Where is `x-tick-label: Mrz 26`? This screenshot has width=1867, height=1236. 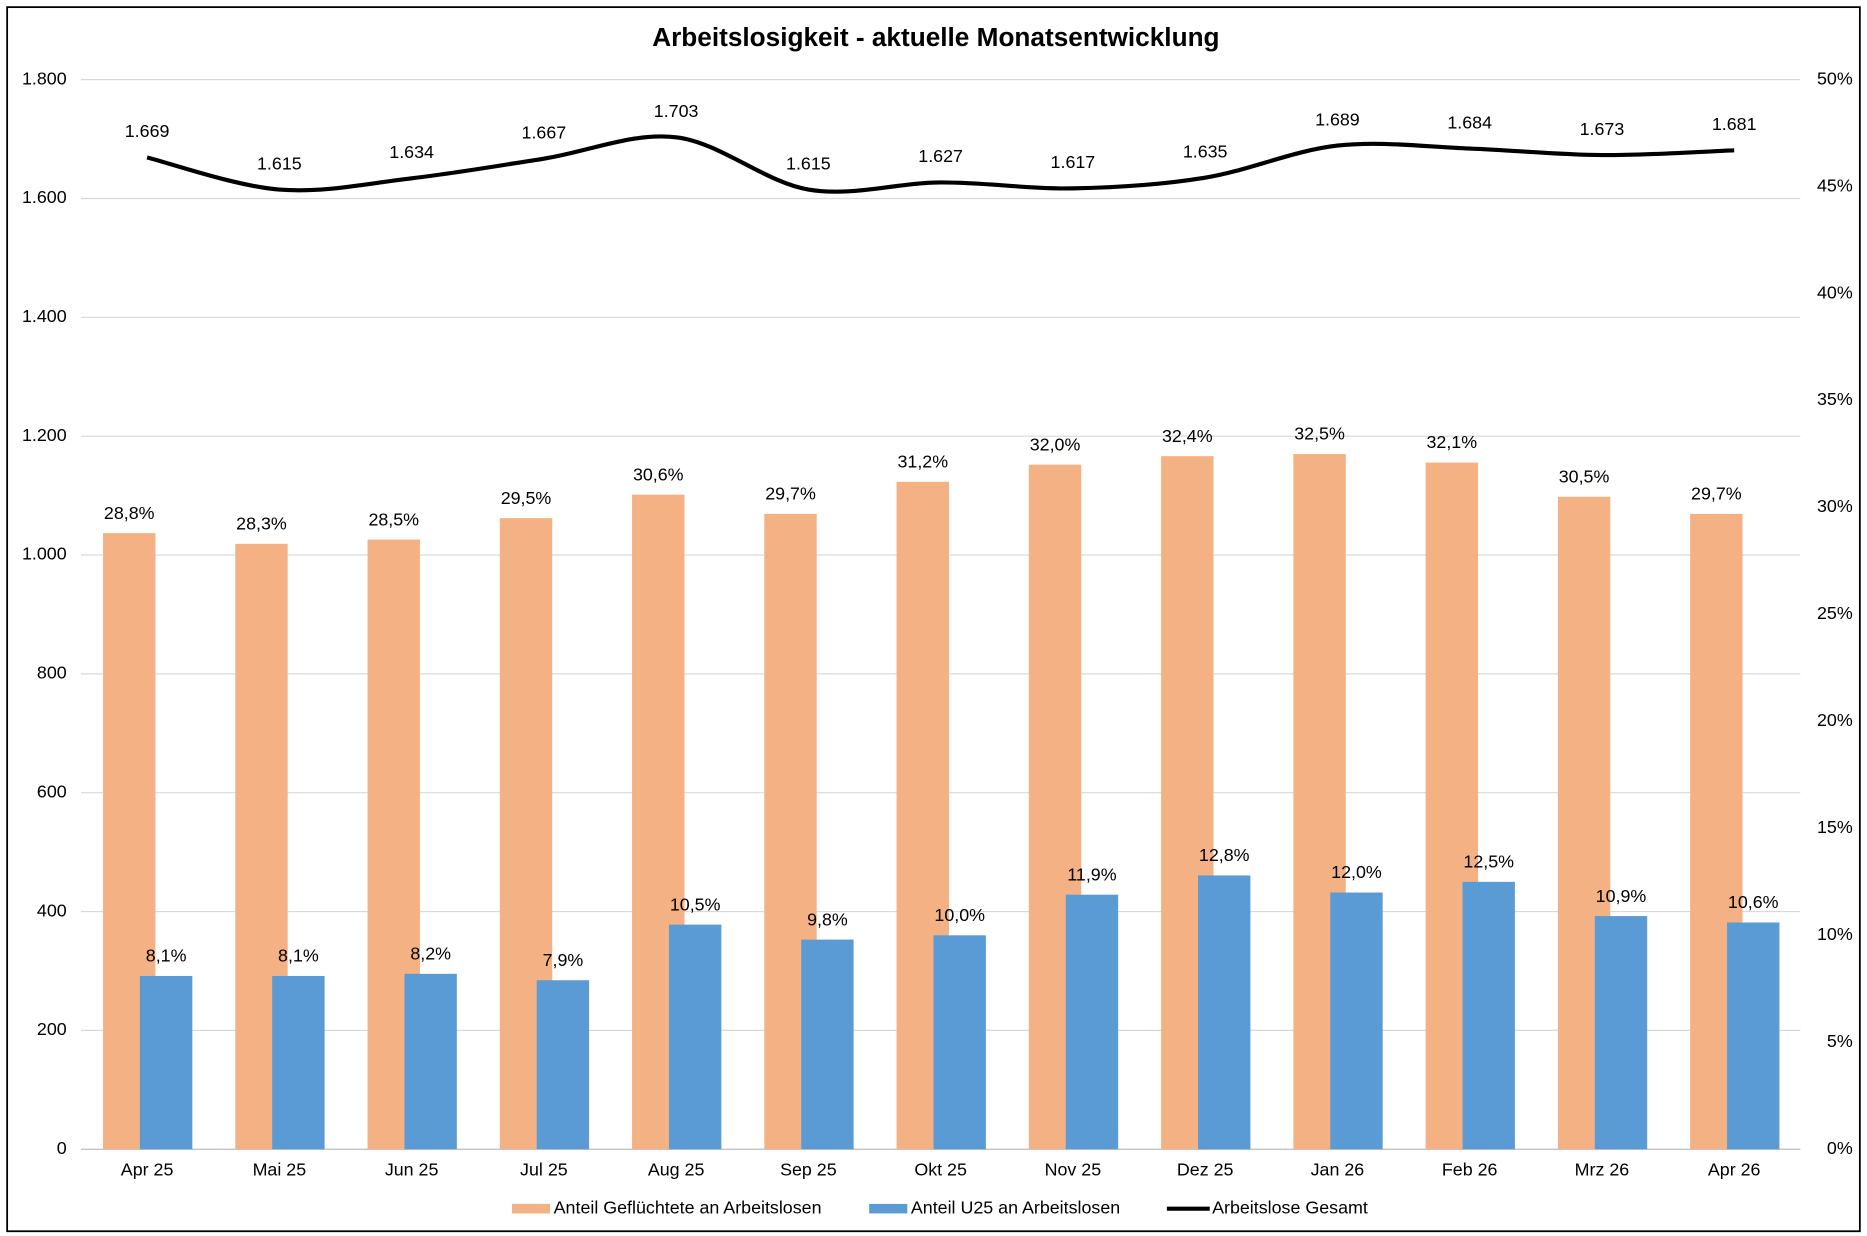
x-tick-label: Mrz 26 is located at coordinates (1602, 1169).